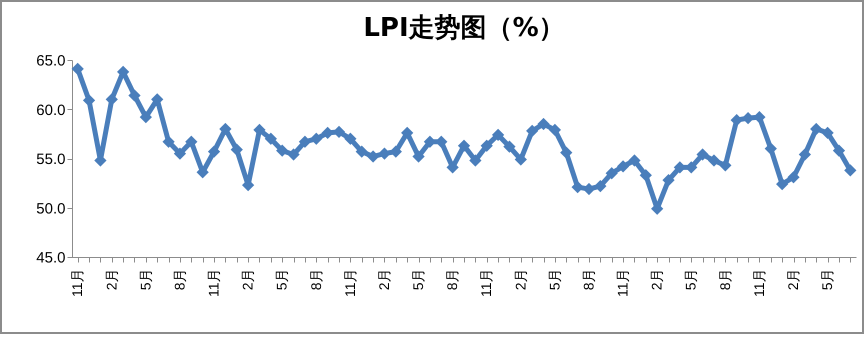  What do you see at coordinates (464, 28) in the screenshot?
I see `chart-title: LPI走势图（%）` at bounding box center [464, 28].